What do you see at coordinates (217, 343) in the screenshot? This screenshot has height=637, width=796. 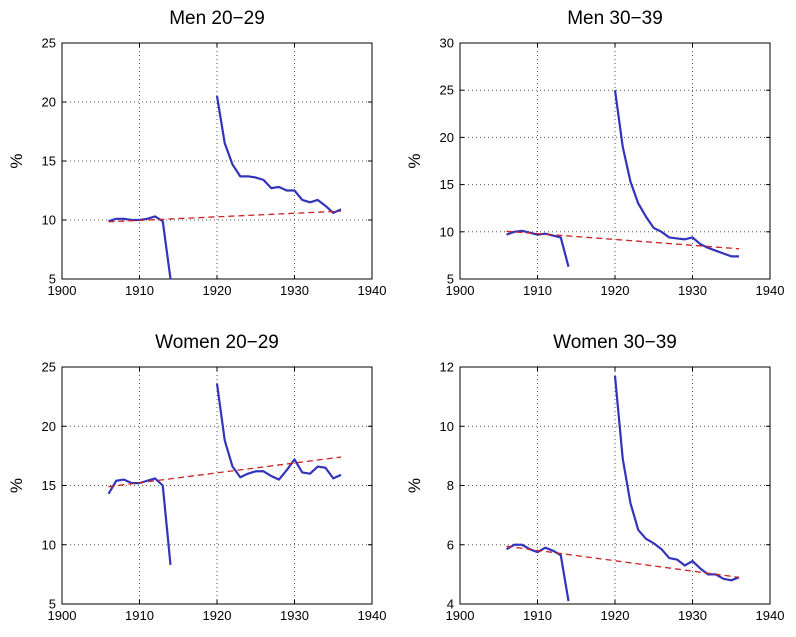 I see `chart-title: Women 20−29` at bounding box center [217, 343].